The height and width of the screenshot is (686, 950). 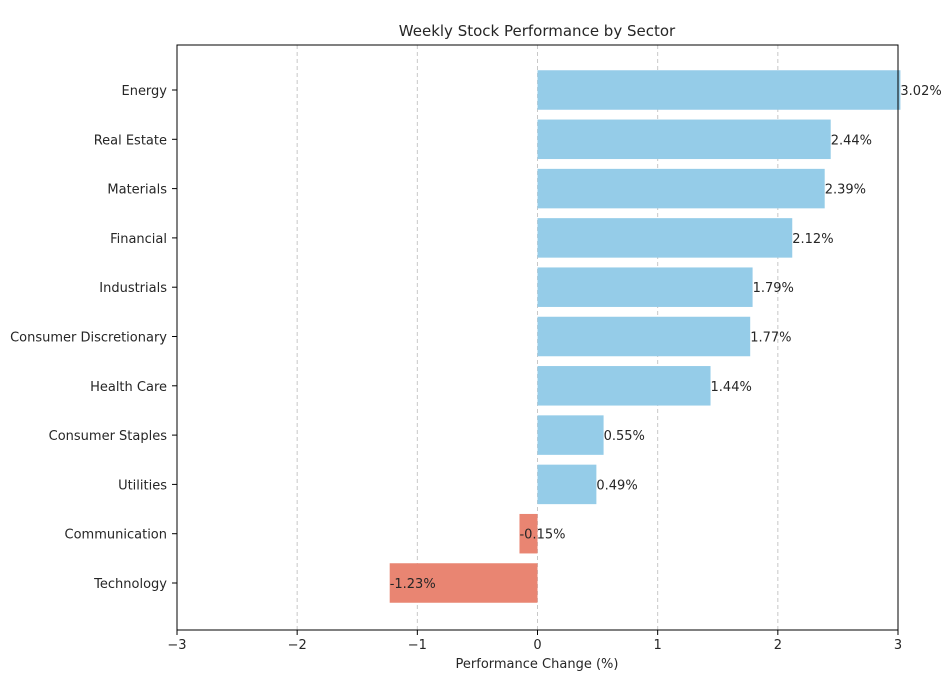 I want to click on x-axis-label: Performance Change (%), so click(x=537, y=664).